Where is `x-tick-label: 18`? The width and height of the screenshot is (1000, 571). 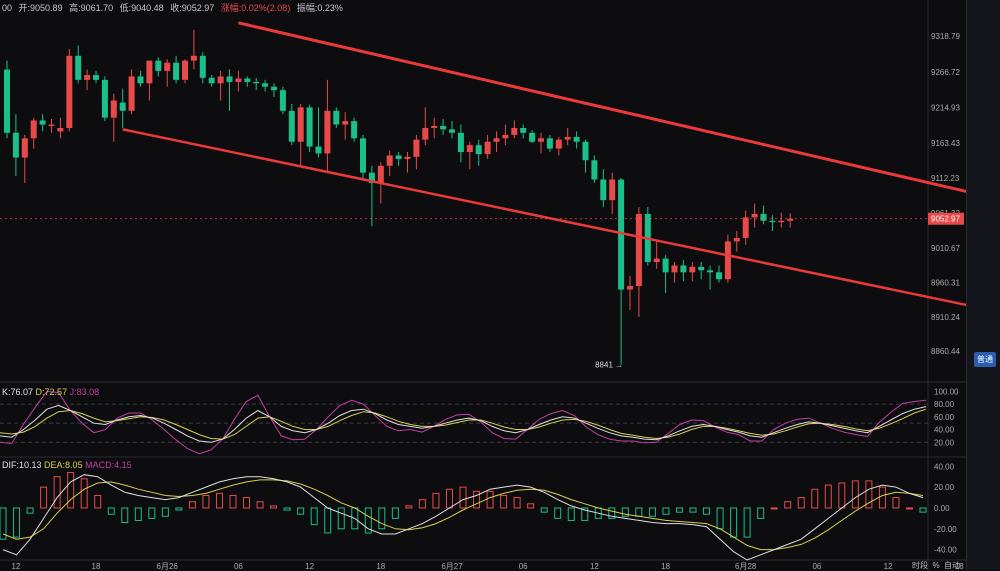 x-tick-label: 18 is located at coordinates (380, 566).